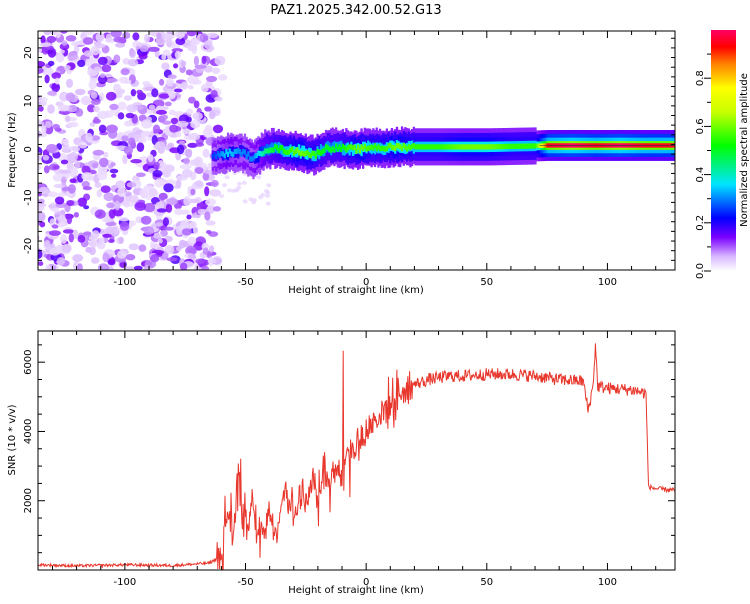 This screenshot has width=750, height=604. What do you see at coordinates (125, 582) in the screenshot?
I see `x-tick-label: -100` at bounding box center [125, 582].